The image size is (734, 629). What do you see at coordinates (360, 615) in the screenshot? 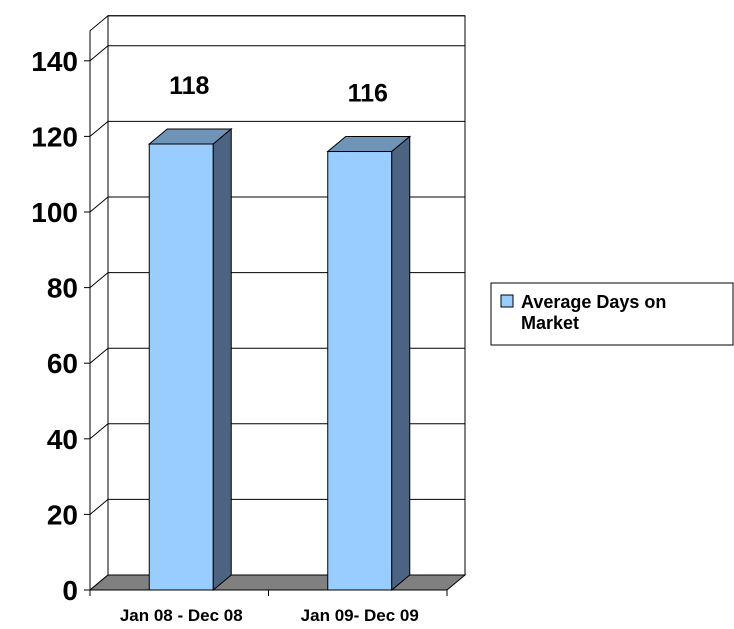
I see `x-tick-label: Jan 09- Dec 09` at bounding box center [360, 615].